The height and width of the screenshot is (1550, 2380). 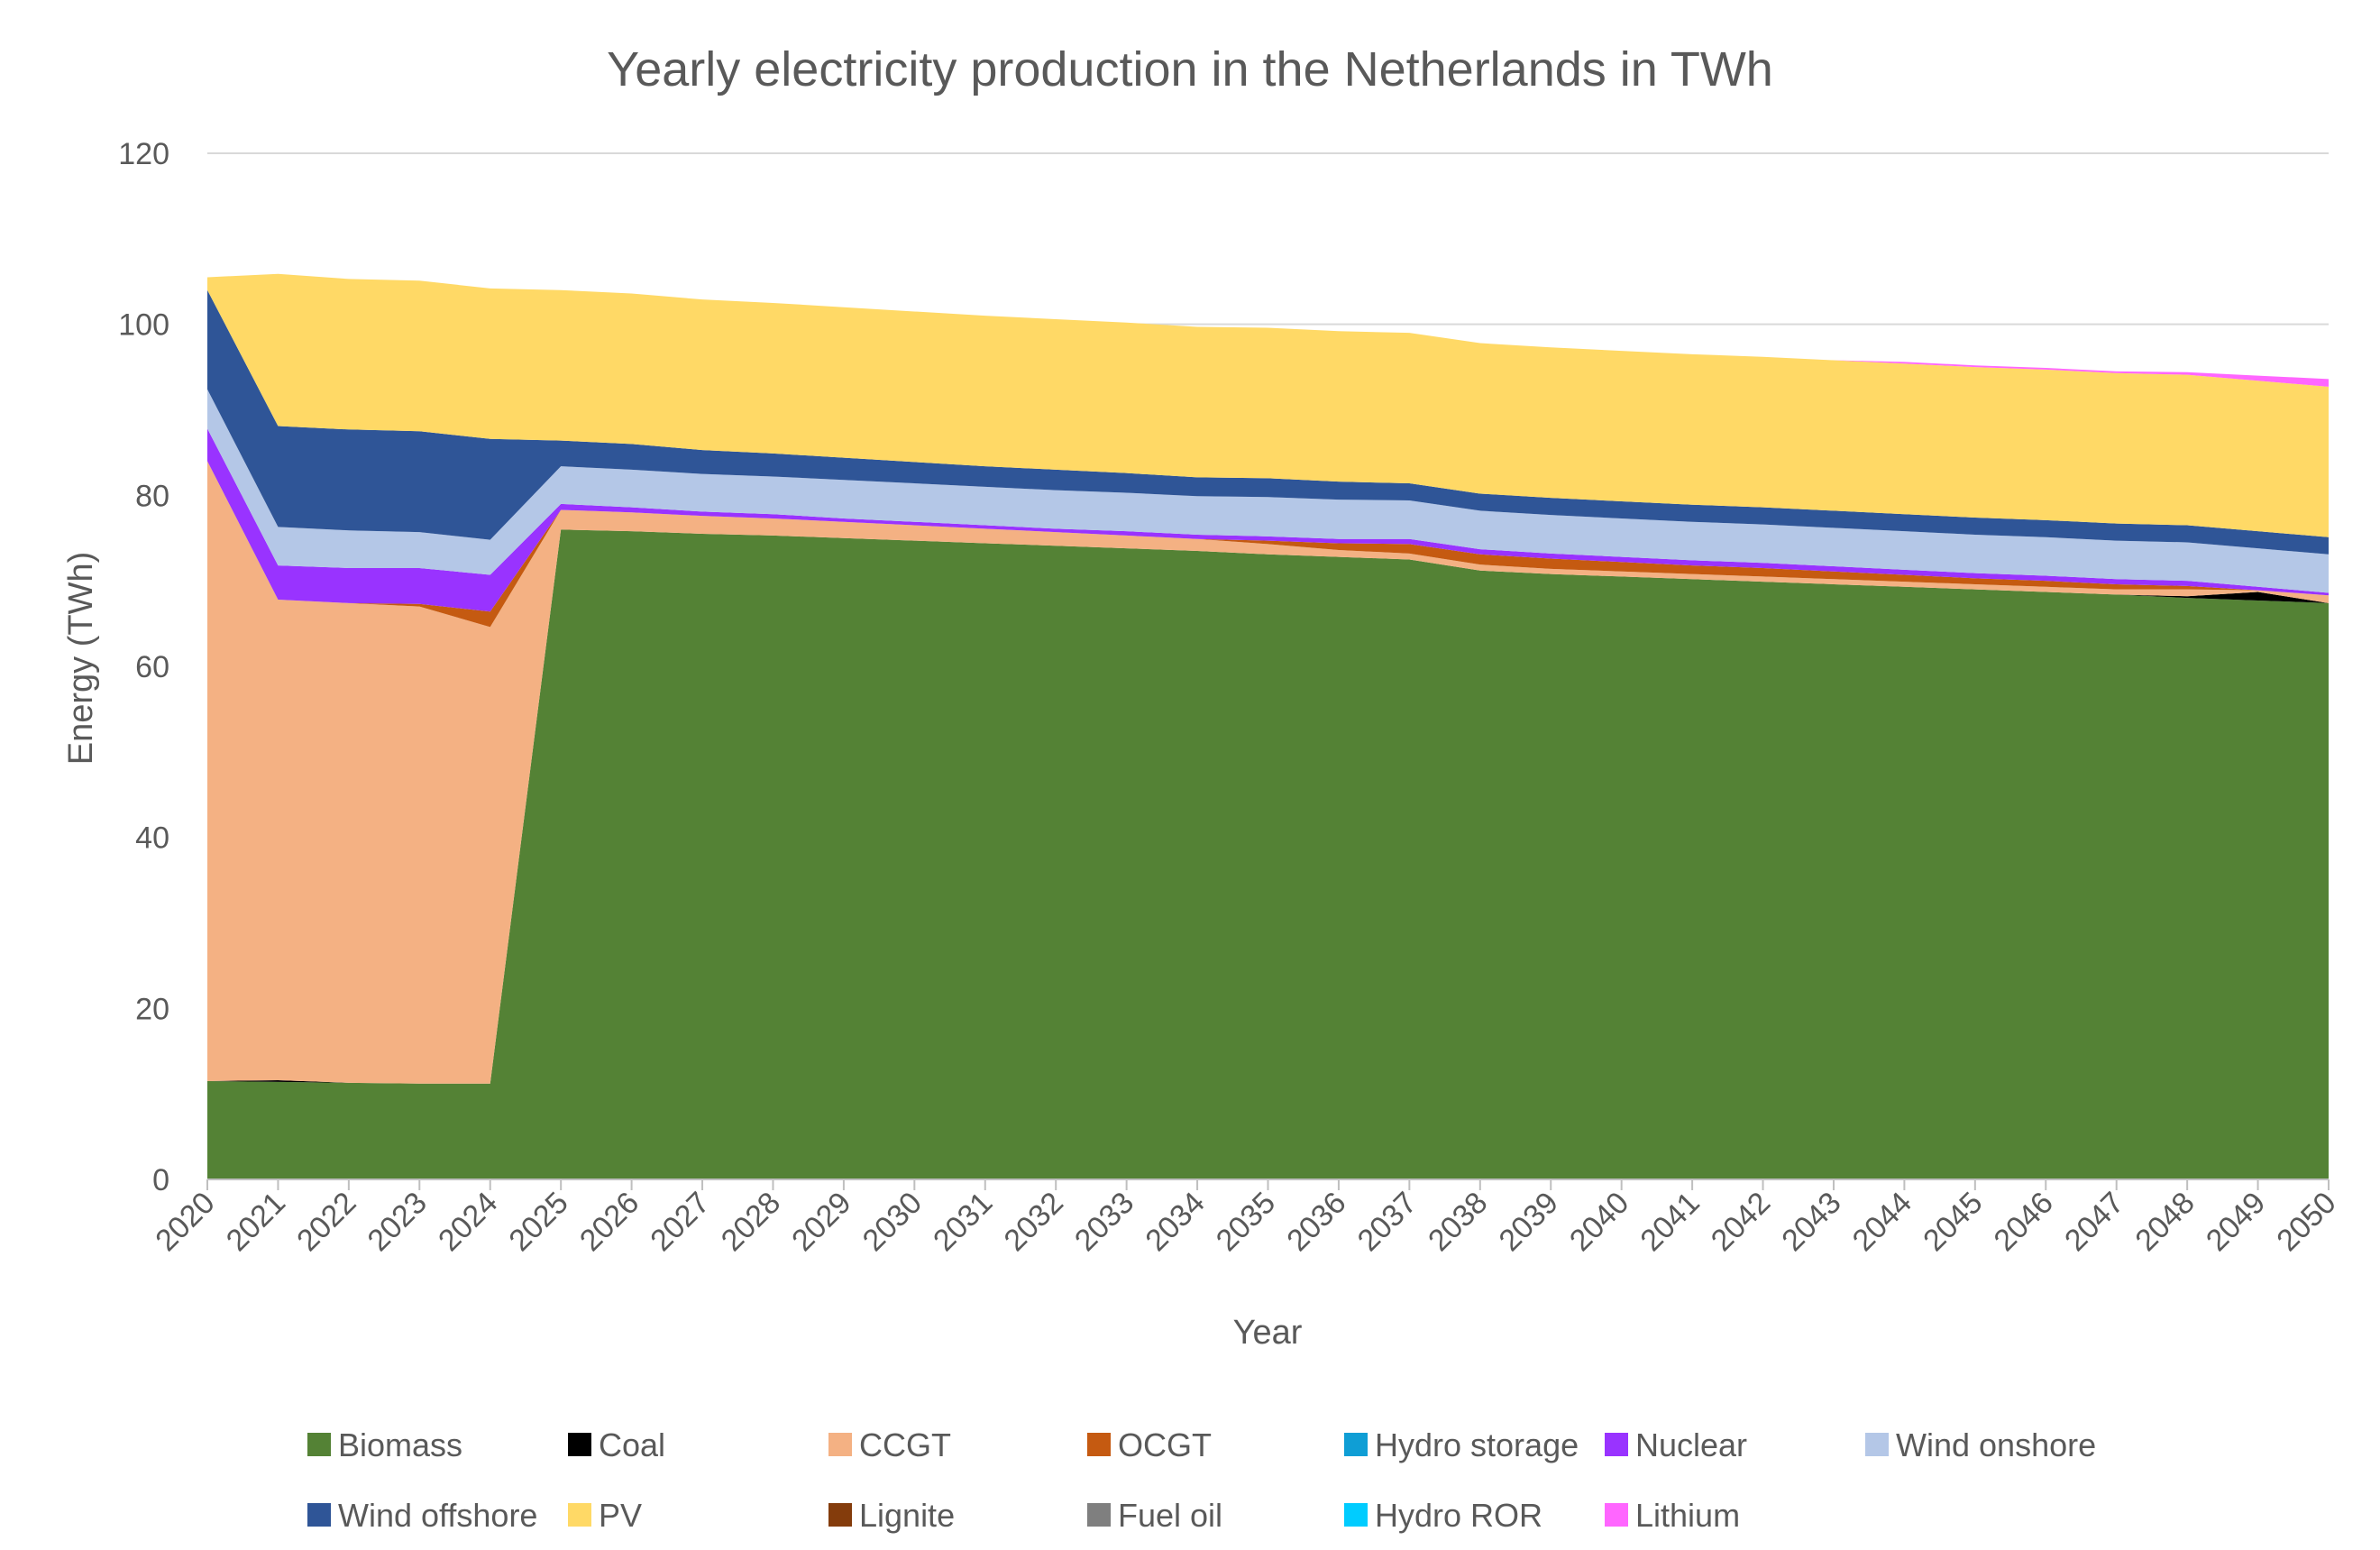 I want to click on x-tick-label: 2031, so click(x=963, y=1222).